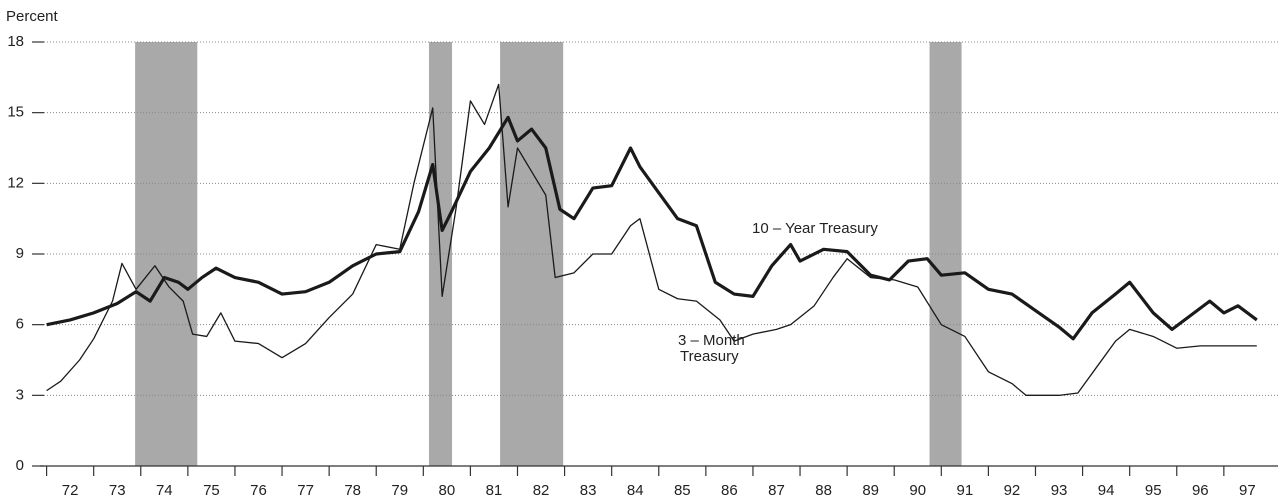  Describe the element at coordinates (20, 394) in the screenshot. I see `y-tick-label: 3` at that location.